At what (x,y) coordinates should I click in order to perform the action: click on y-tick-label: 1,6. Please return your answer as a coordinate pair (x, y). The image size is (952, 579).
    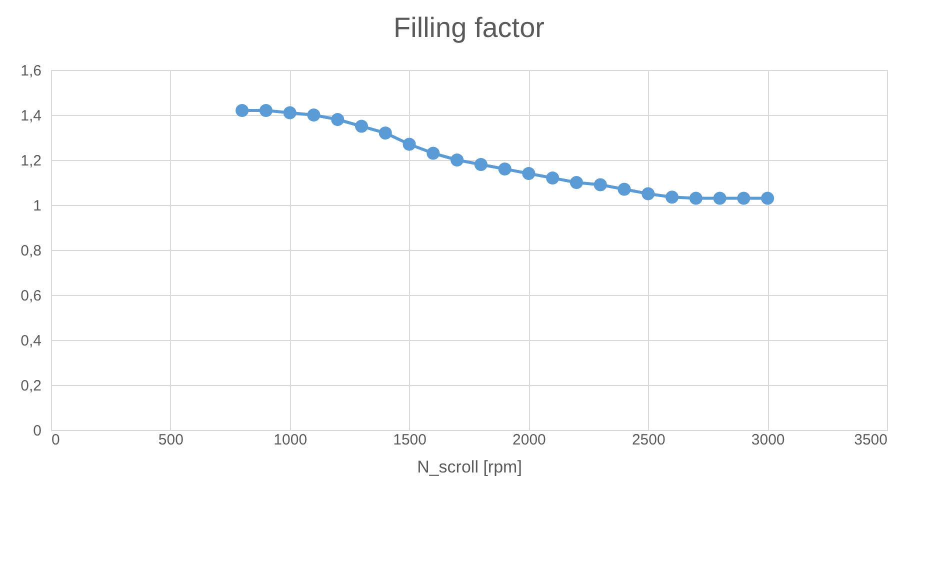
    Looking at the image, I should click on (31, 71).